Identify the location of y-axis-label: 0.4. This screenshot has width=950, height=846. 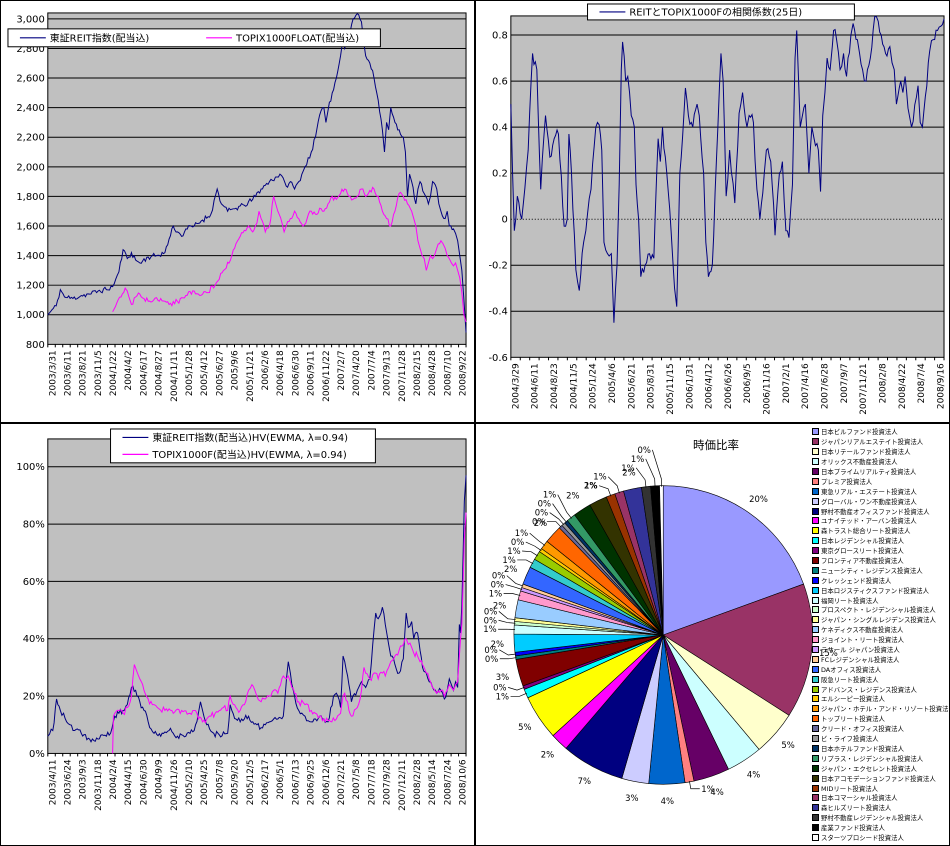
(500, 128).